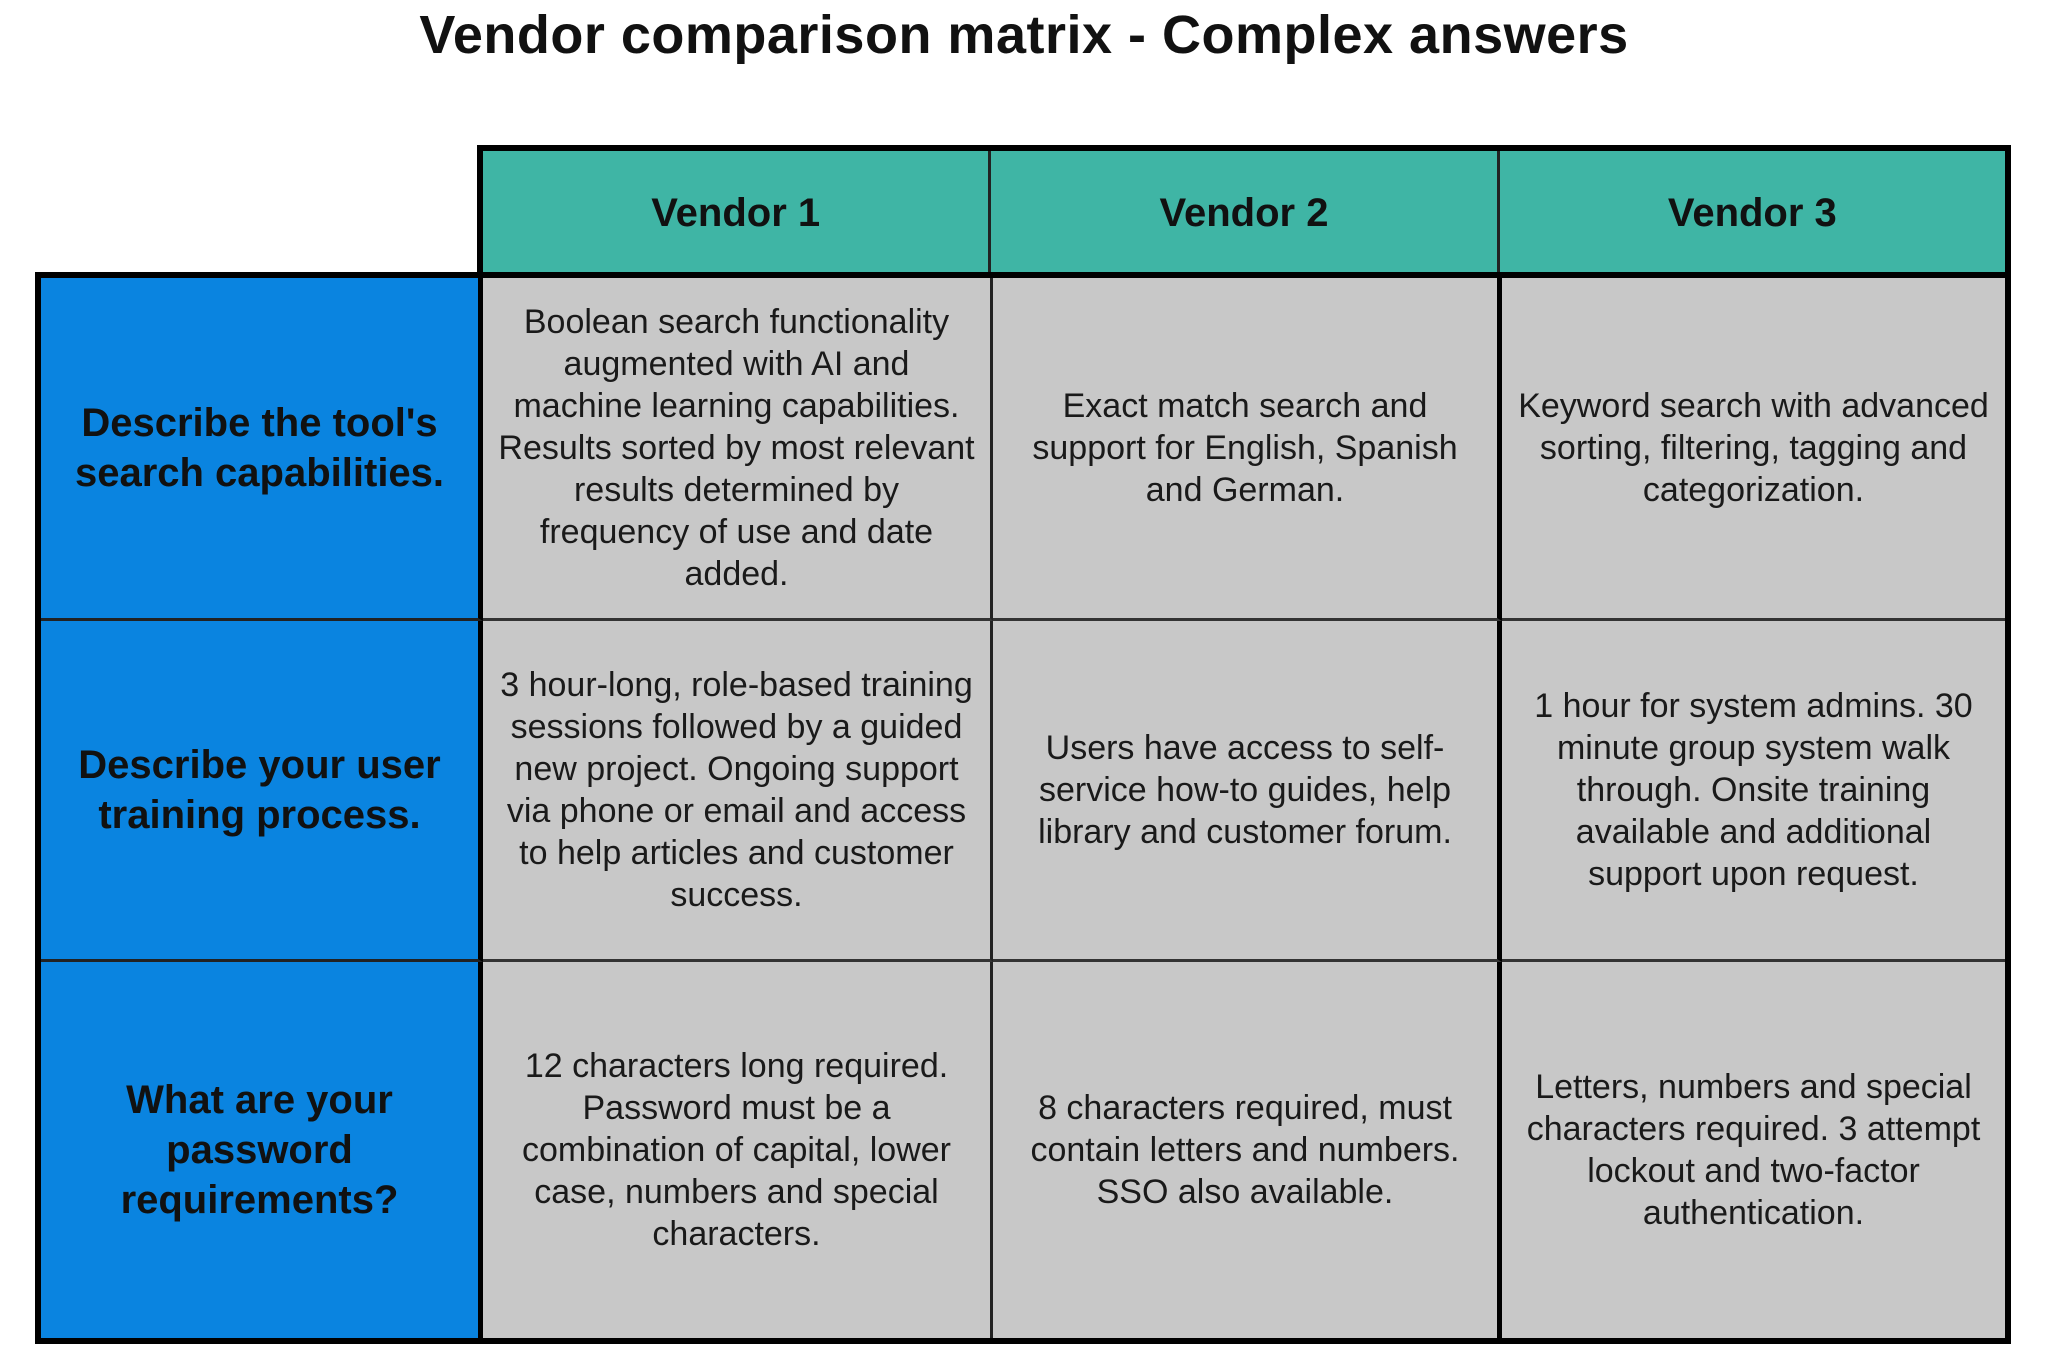 The height and width of the screenshot is (1355, 2048). Describe the element at coordinates (262, 1150) in the screenshot. I see `row-label-password: What are your password requirements?` at that location.